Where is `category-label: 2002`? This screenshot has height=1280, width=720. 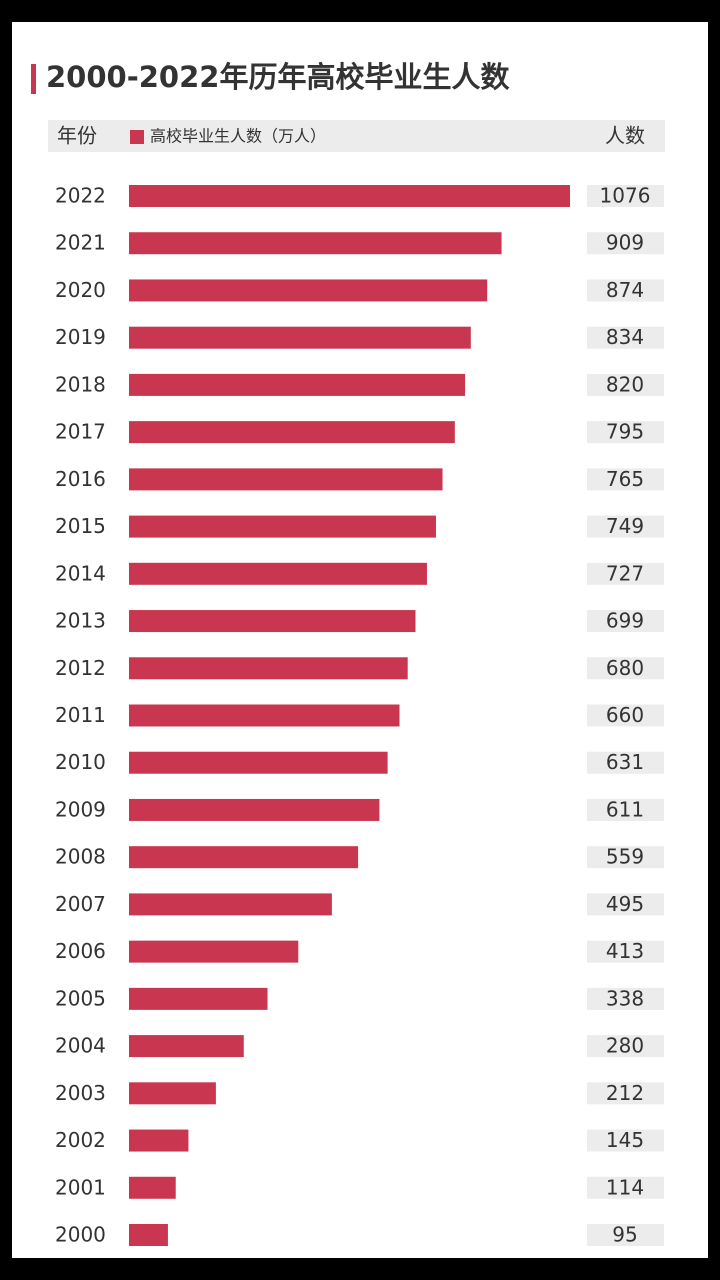
category-label: 2002 is located at coordinates (80, 1140).